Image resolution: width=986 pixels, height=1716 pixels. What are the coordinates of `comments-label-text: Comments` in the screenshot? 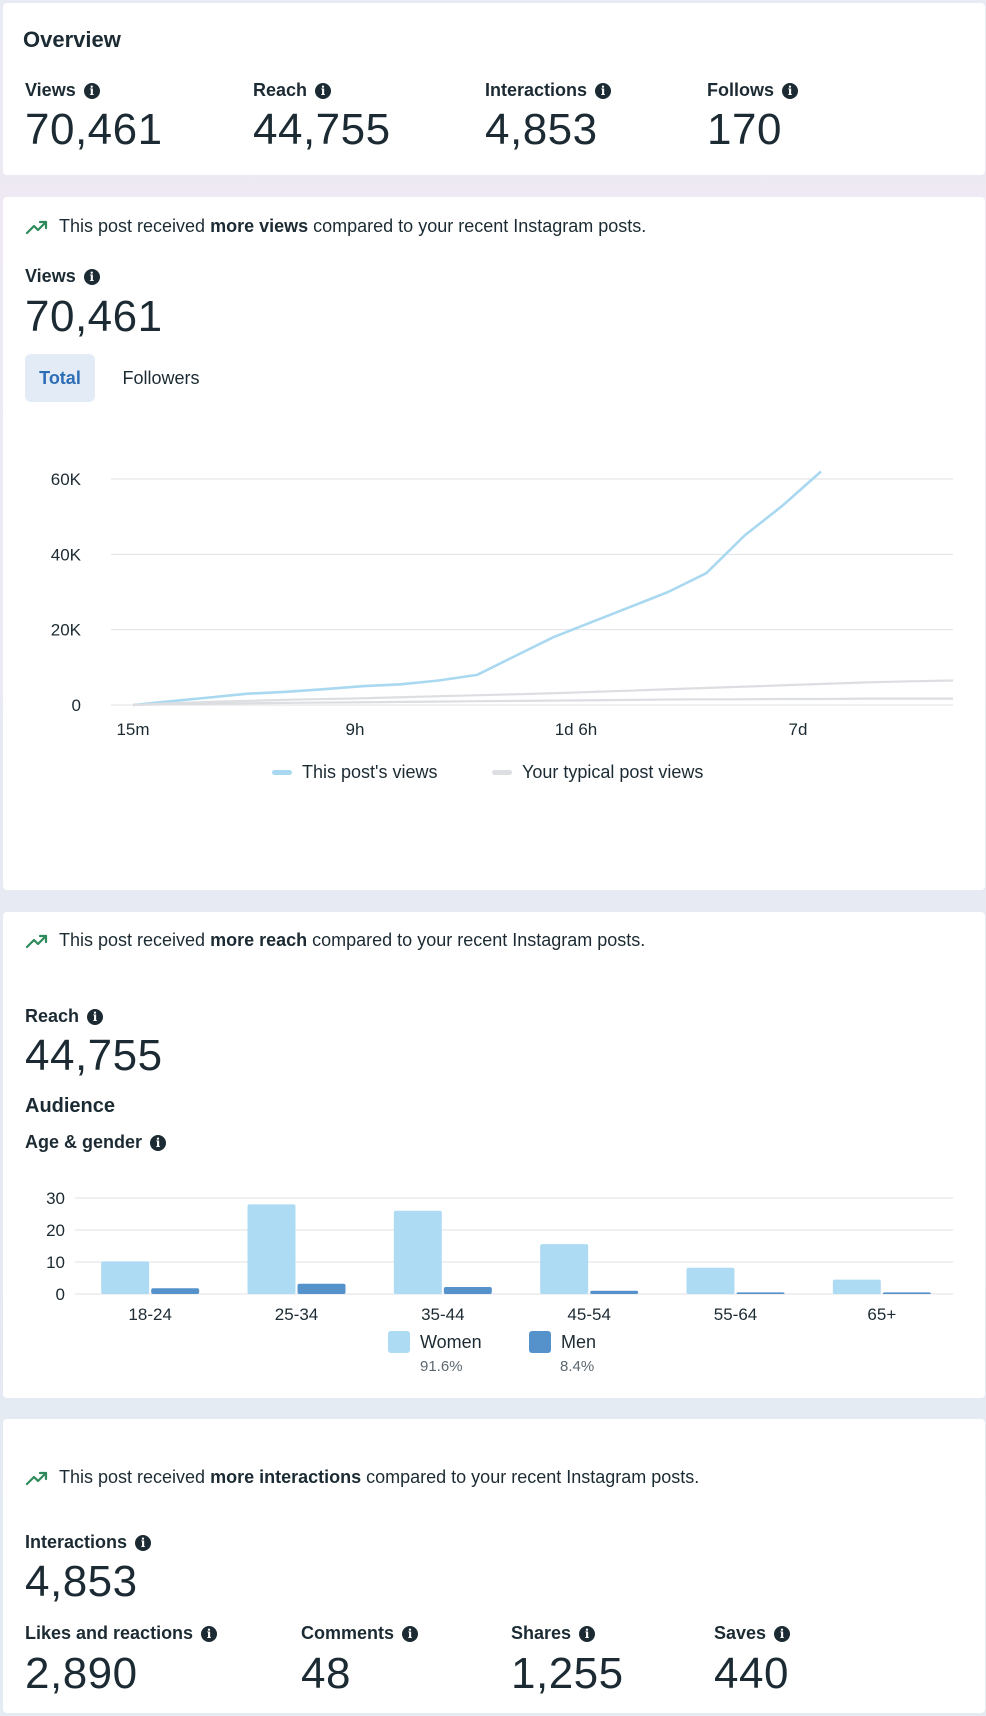 It's located at (348, 1633).